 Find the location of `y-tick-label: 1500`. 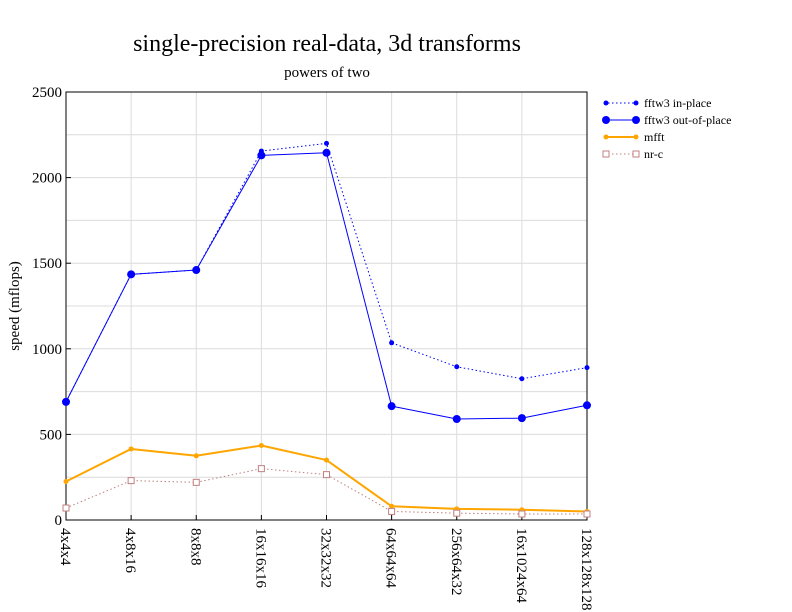

y-tick-label: 1500 is located at coordinates (47, 264).